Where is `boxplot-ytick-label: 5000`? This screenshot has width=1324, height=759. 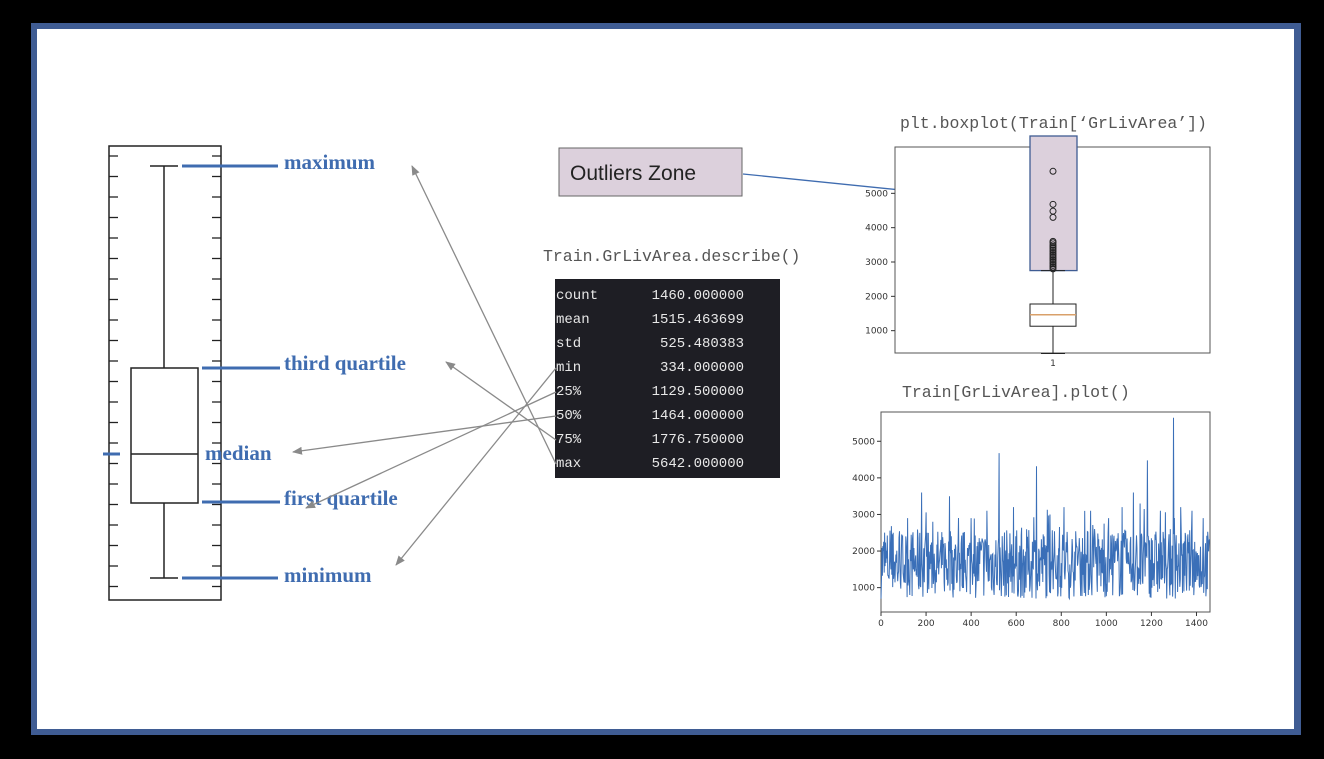 boxplot-ytick-label: 5000 is located at coordinates (876, 194).